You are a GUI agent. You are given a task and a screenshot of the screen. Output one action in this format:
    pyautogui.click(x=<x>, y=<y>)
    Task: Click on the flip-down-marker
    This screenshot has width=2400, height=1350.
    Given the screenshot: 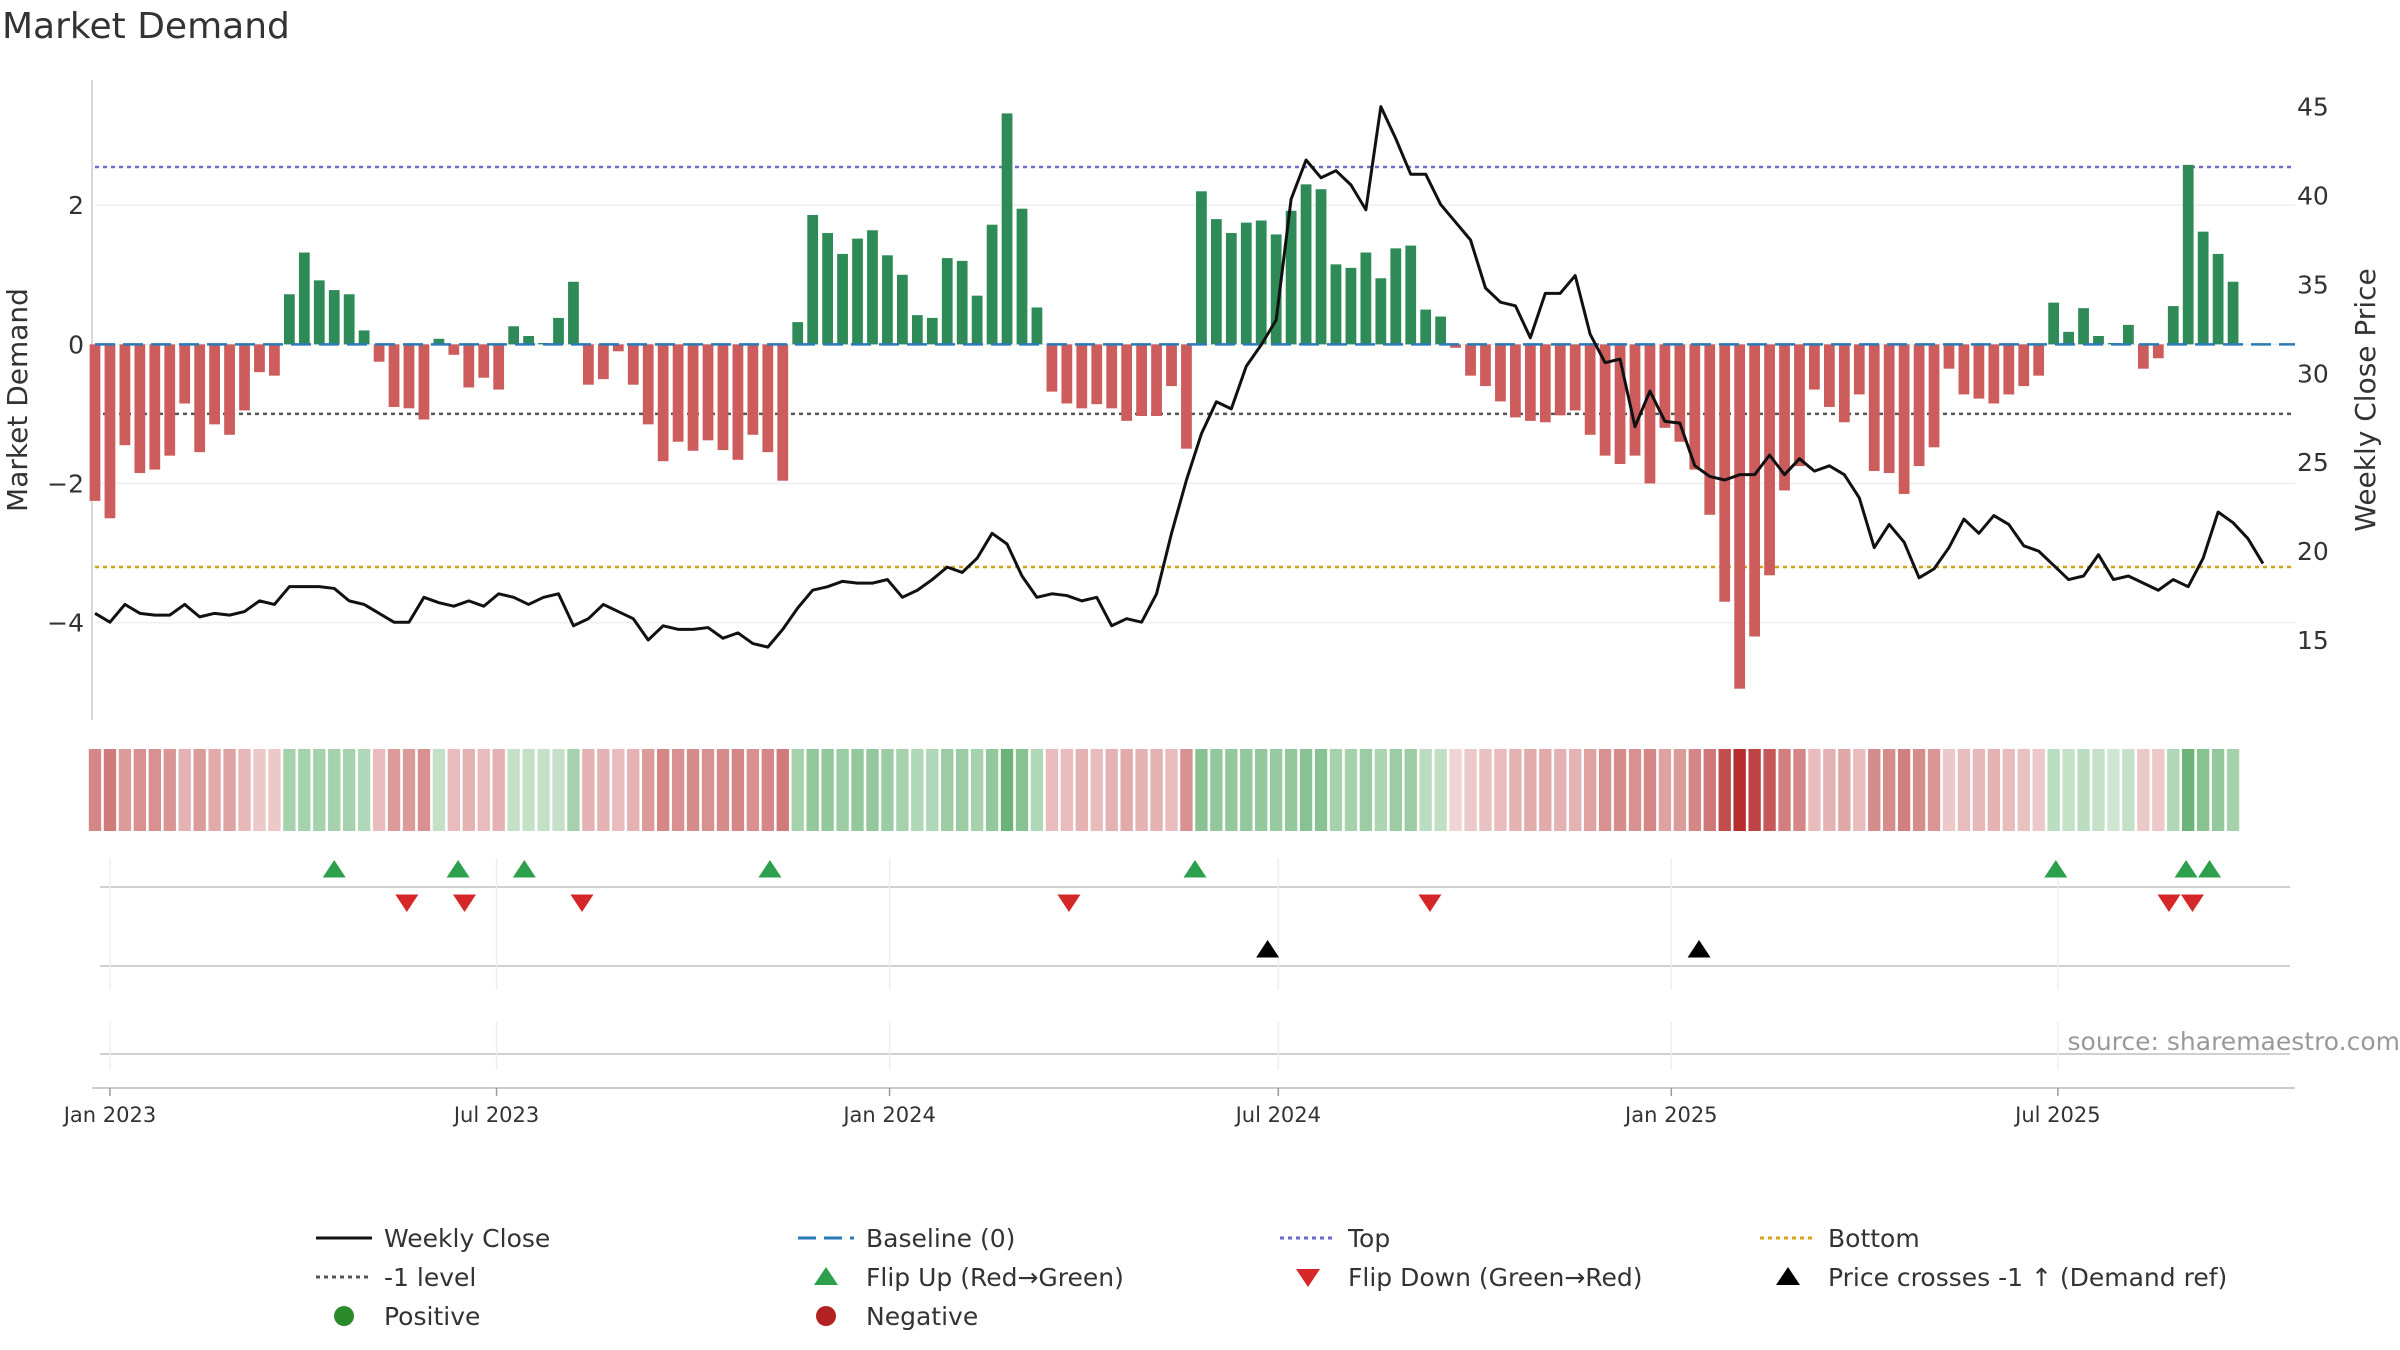 What is the action you would take?
    pyautogui.click(x=465, y=903)
    